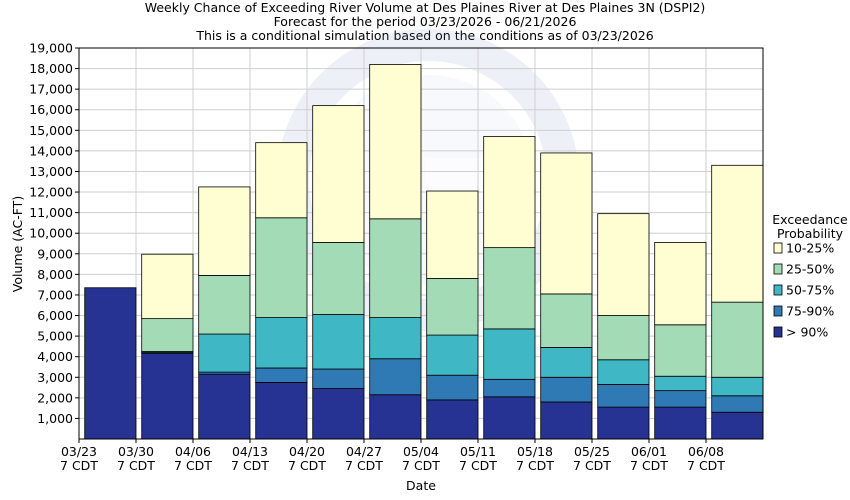  Describe the element at coordinates (51, 130) in the screenshot. I see `y-tick-label: 15,000` at that location.